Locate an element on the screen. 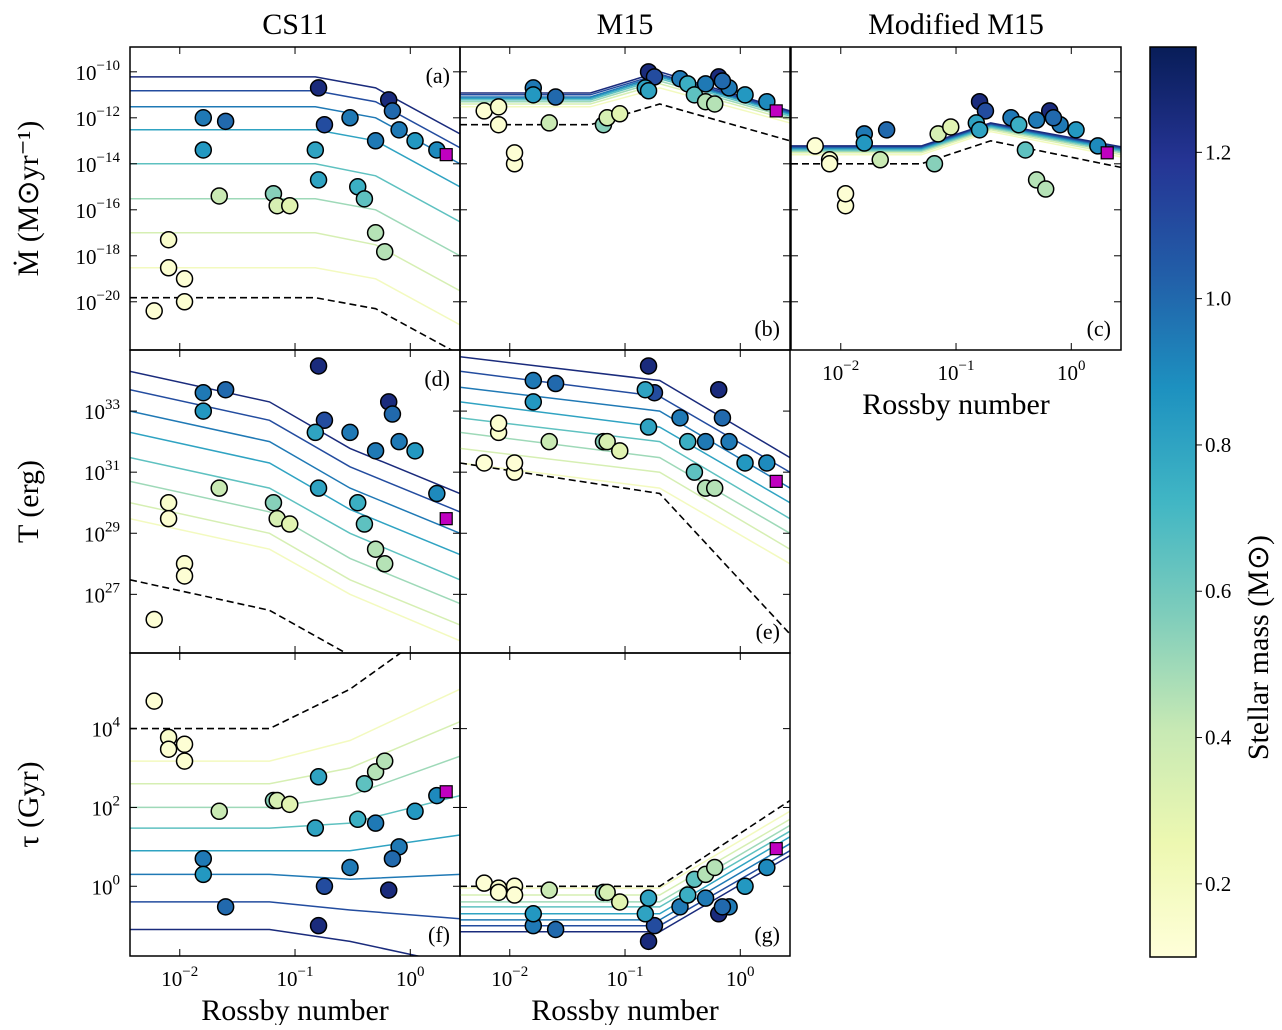 The height and width of the screenshot is (1030, 1282). tick-label: 0.2 is located at coordinates (1218, 884).